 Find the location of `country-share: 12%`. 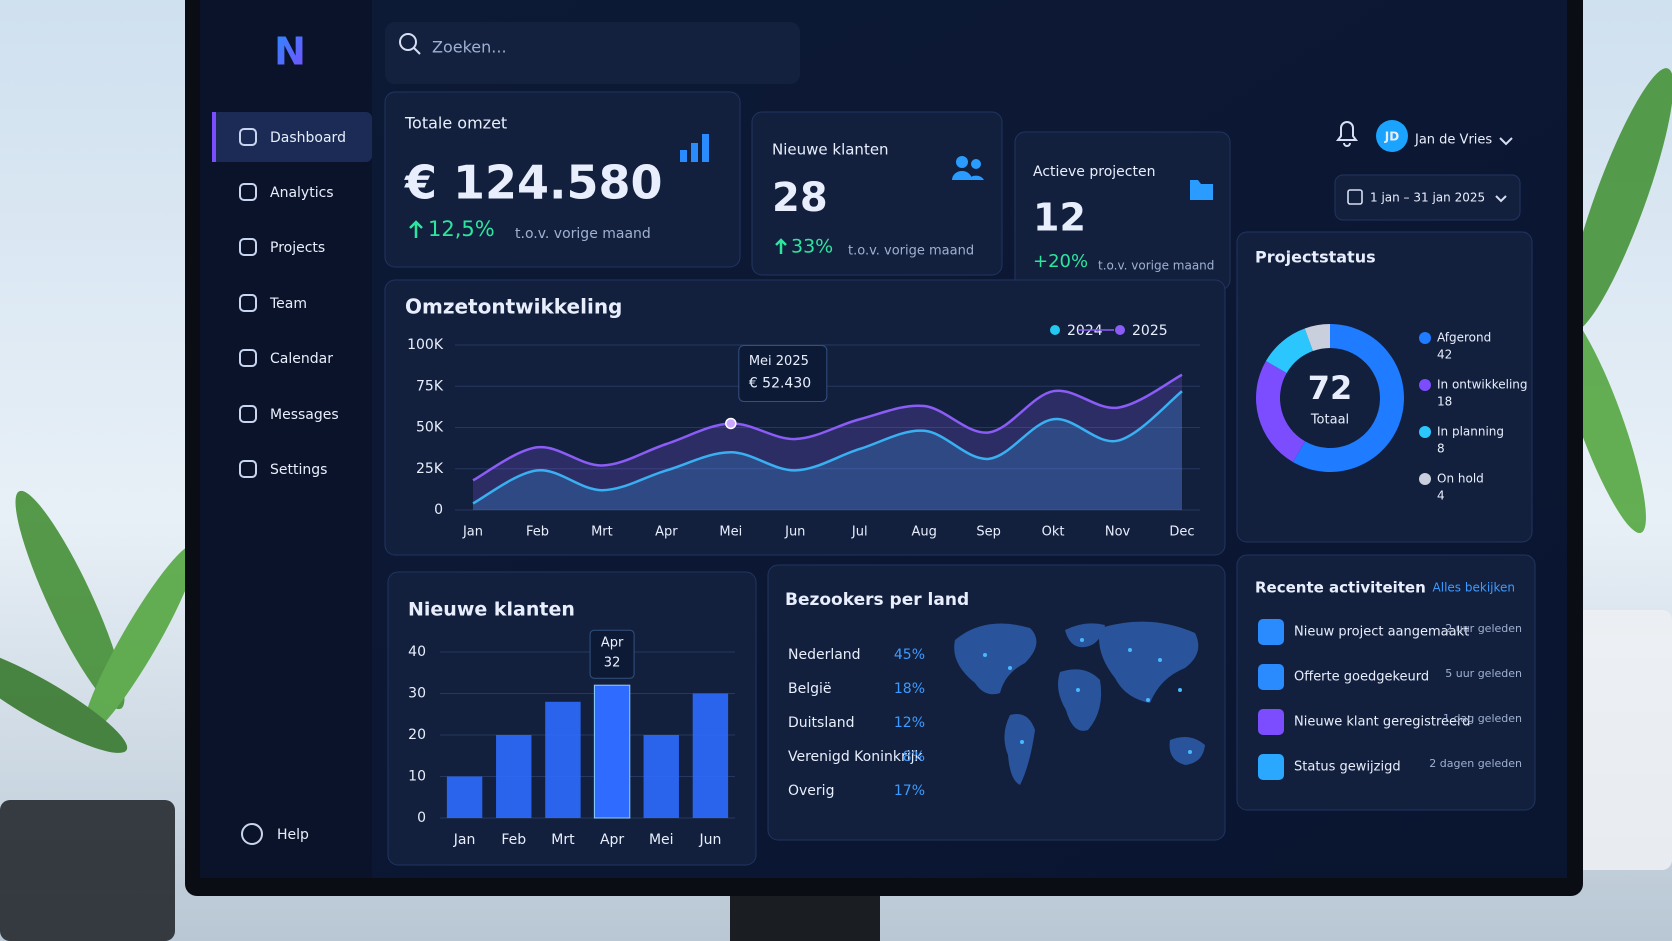

country-share: 12% is located at coordinates (909, 723).